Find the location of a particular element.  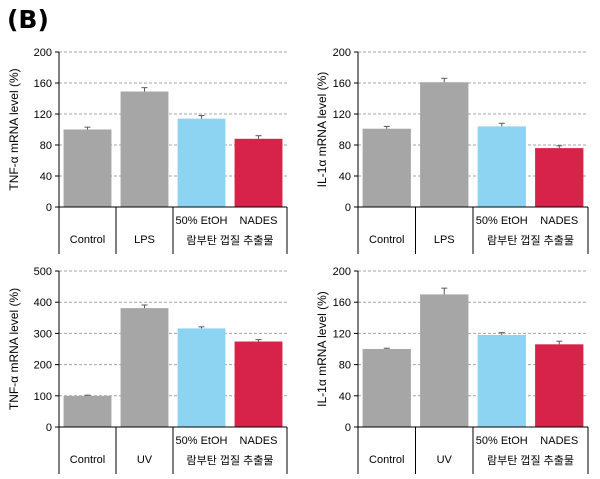

y-tick-label: 400 is located at coordinates (43, 303).